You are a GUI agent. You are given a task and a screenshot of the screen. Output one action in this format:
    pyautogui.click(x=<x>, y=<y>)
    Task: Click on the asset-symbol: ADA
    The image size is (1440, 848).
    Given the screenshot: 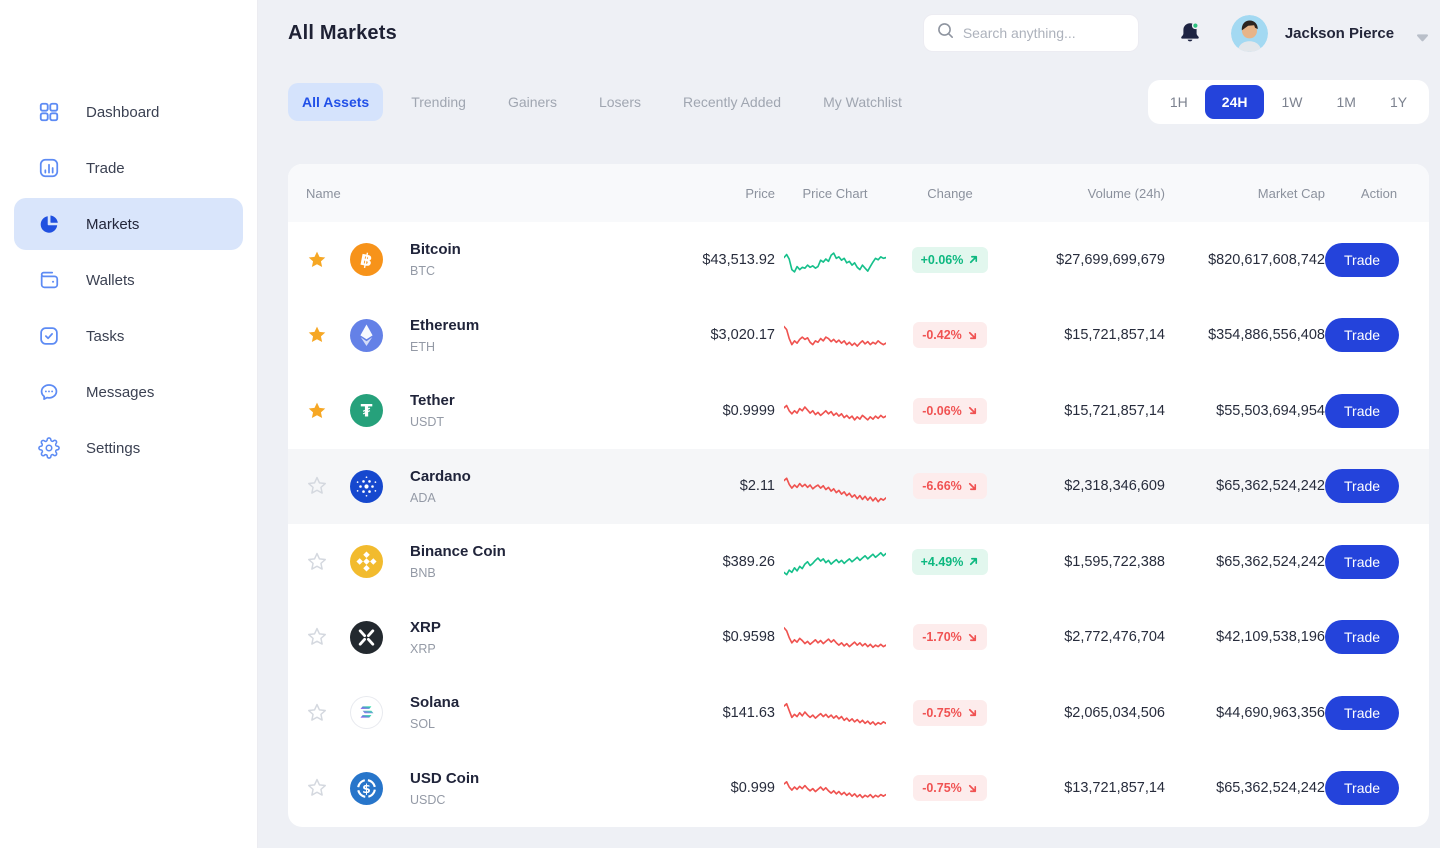 What is the action you would take?
    pyautogui.click(x=423, y=497)
    